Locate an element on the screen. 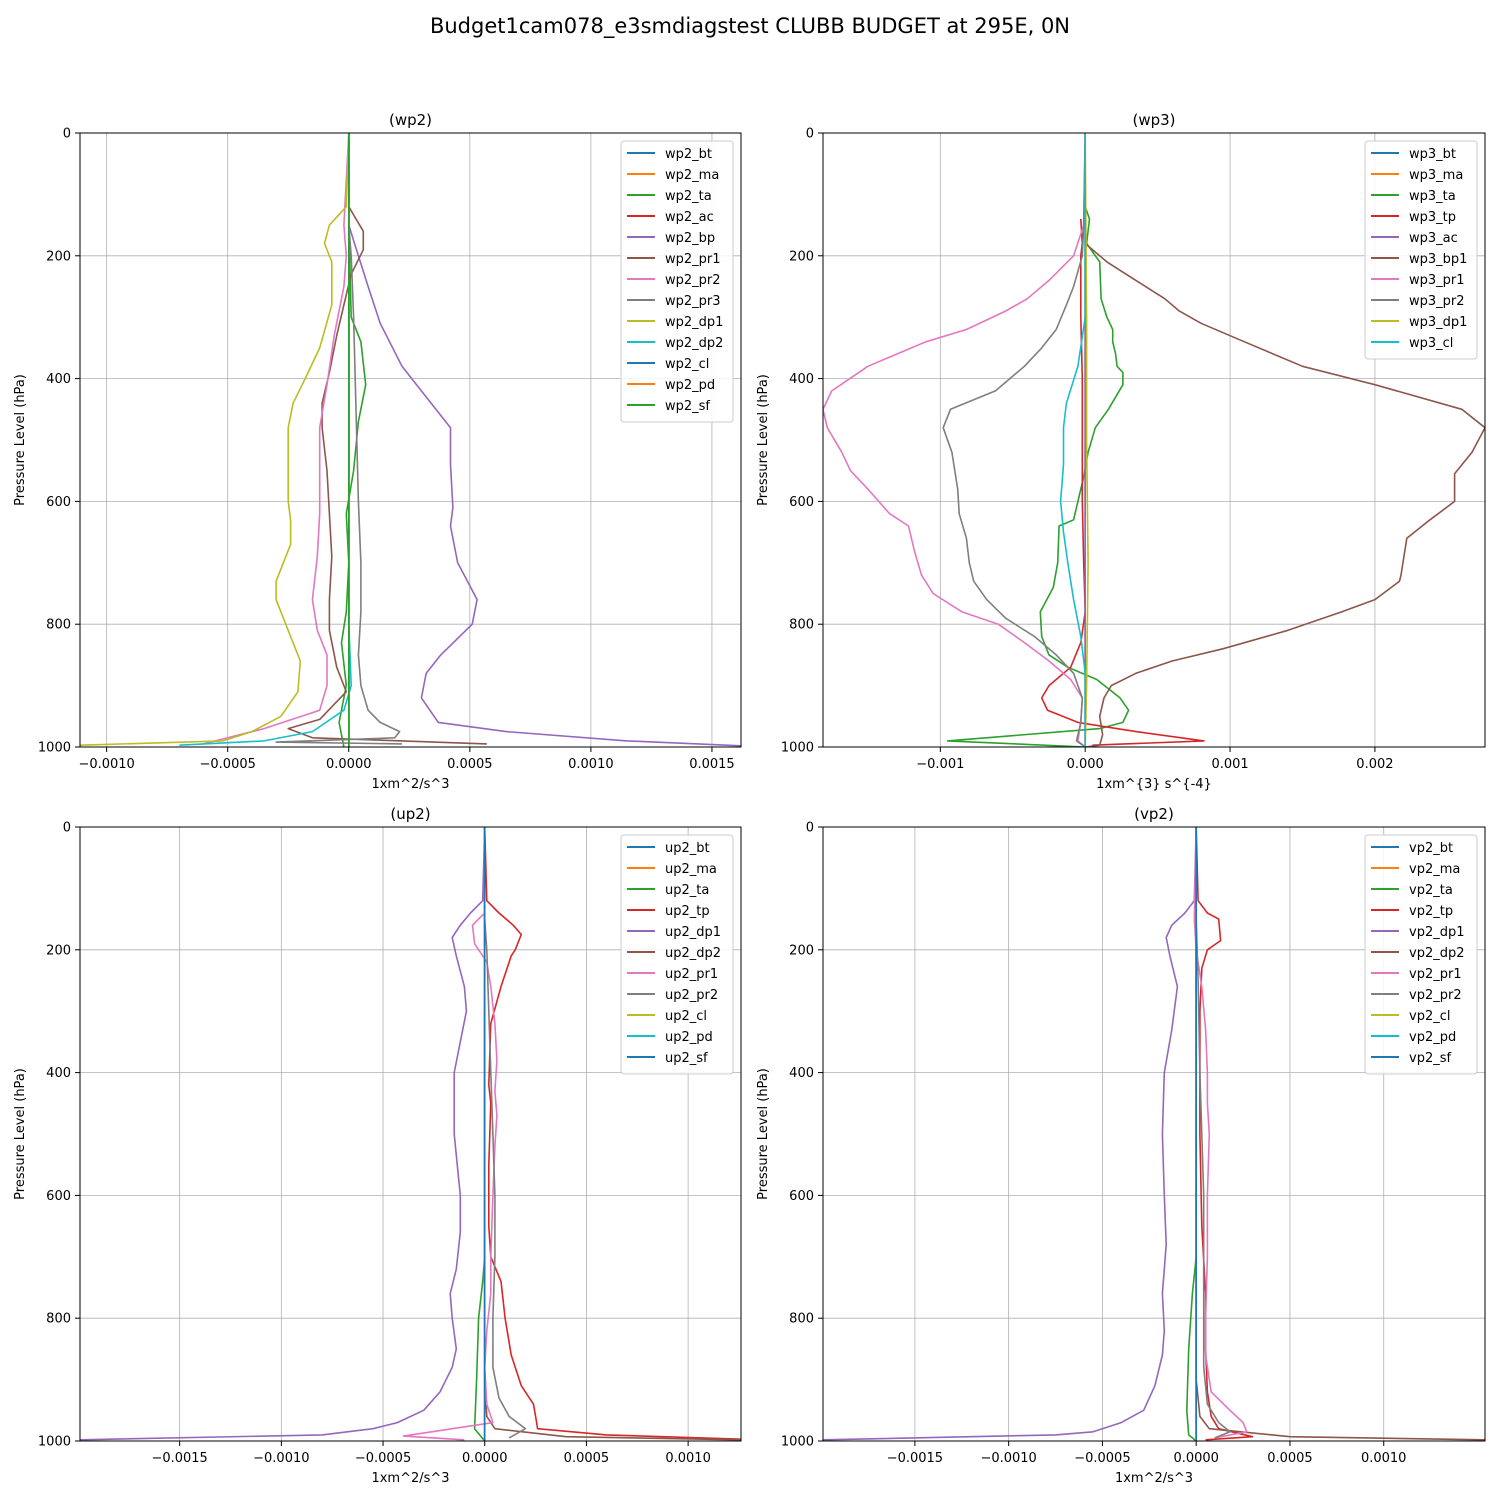 The width and height of the screenshot is (1500, 1500). series-line-wp3_ta is located at coordinates (1038, 440).